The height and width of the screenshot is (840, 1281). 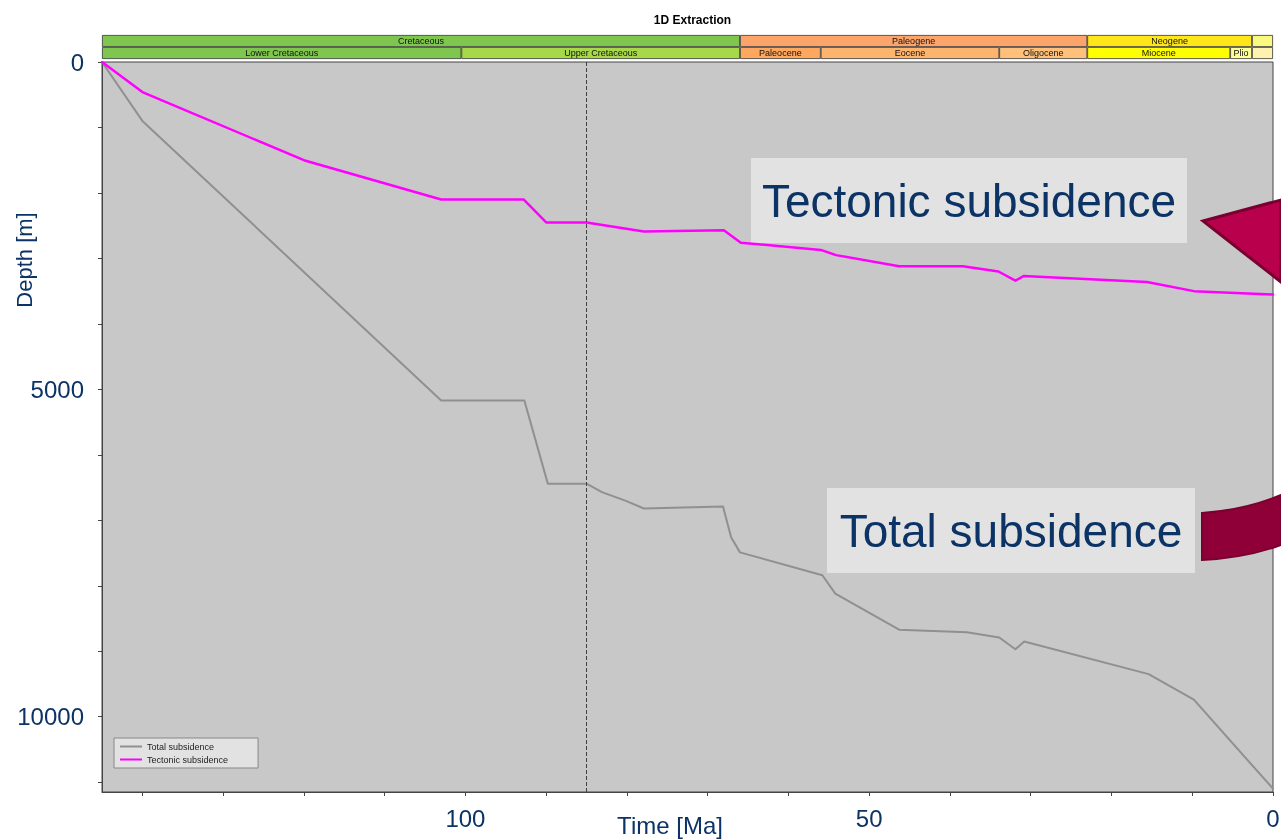 What do you see at coordinates (1158, 53) in the screenshot?
I see `data-label: Miocene` at bounding box center [1158, 53].